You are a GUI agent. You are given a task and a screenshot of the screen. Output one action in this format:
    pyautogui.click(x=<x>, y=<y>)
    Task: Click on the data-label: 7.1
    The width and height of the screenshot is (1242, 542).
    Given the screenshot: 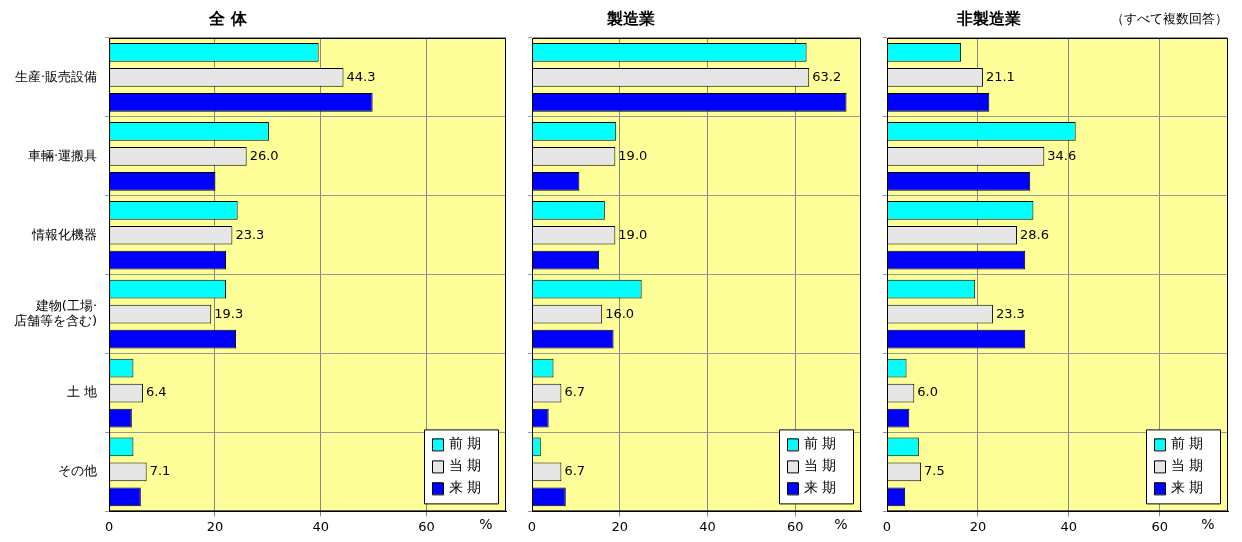 What is the action you would take?
    pyautogui.click(x=160, y=471)
    